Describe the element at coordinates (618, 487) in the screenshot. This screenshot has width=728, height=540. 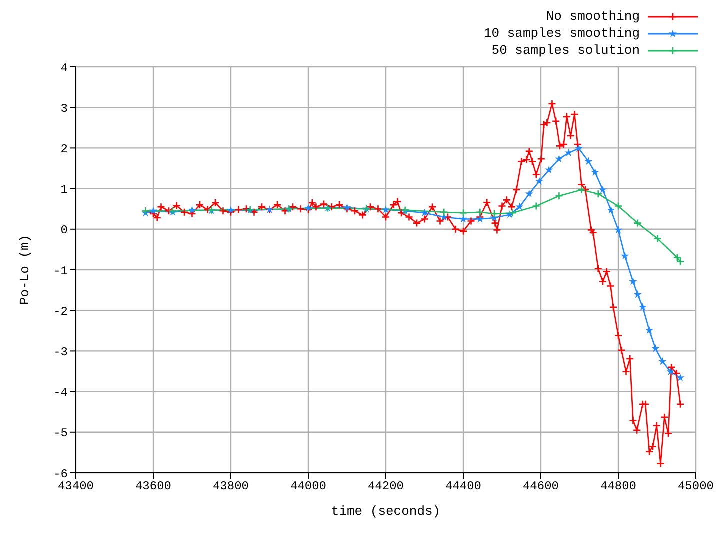
I see `x-tick-label: 44800` at that location.